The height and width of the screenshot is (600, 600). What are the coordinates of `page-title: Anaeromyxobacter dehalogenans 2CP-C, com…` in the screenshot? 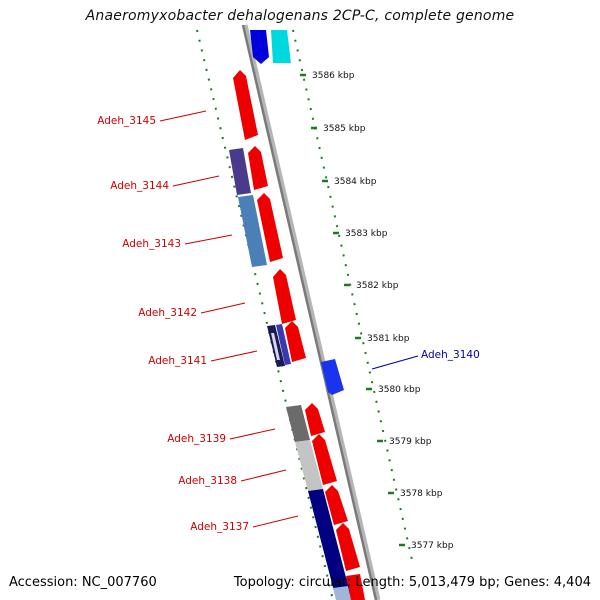 It's located at (300, 16).